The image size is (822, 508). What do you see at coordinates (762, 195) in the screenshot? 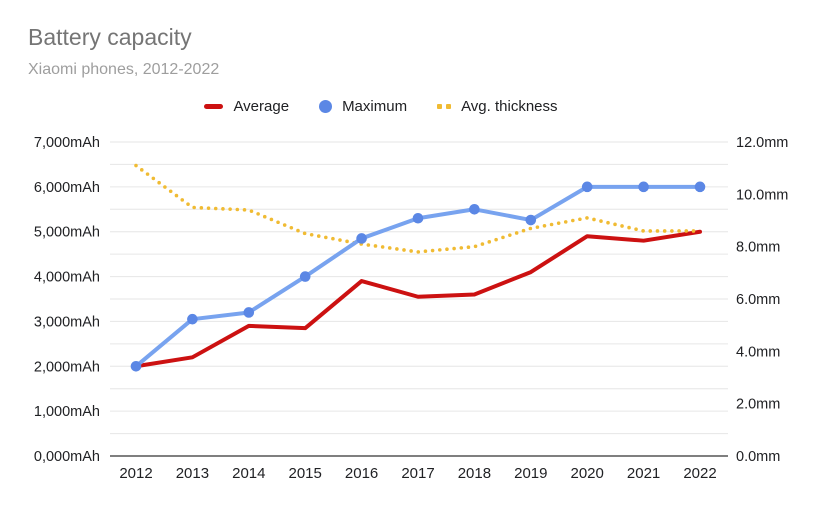
I see `y-axis-label-right: 10.0mm` at bounding box center [762, 195].